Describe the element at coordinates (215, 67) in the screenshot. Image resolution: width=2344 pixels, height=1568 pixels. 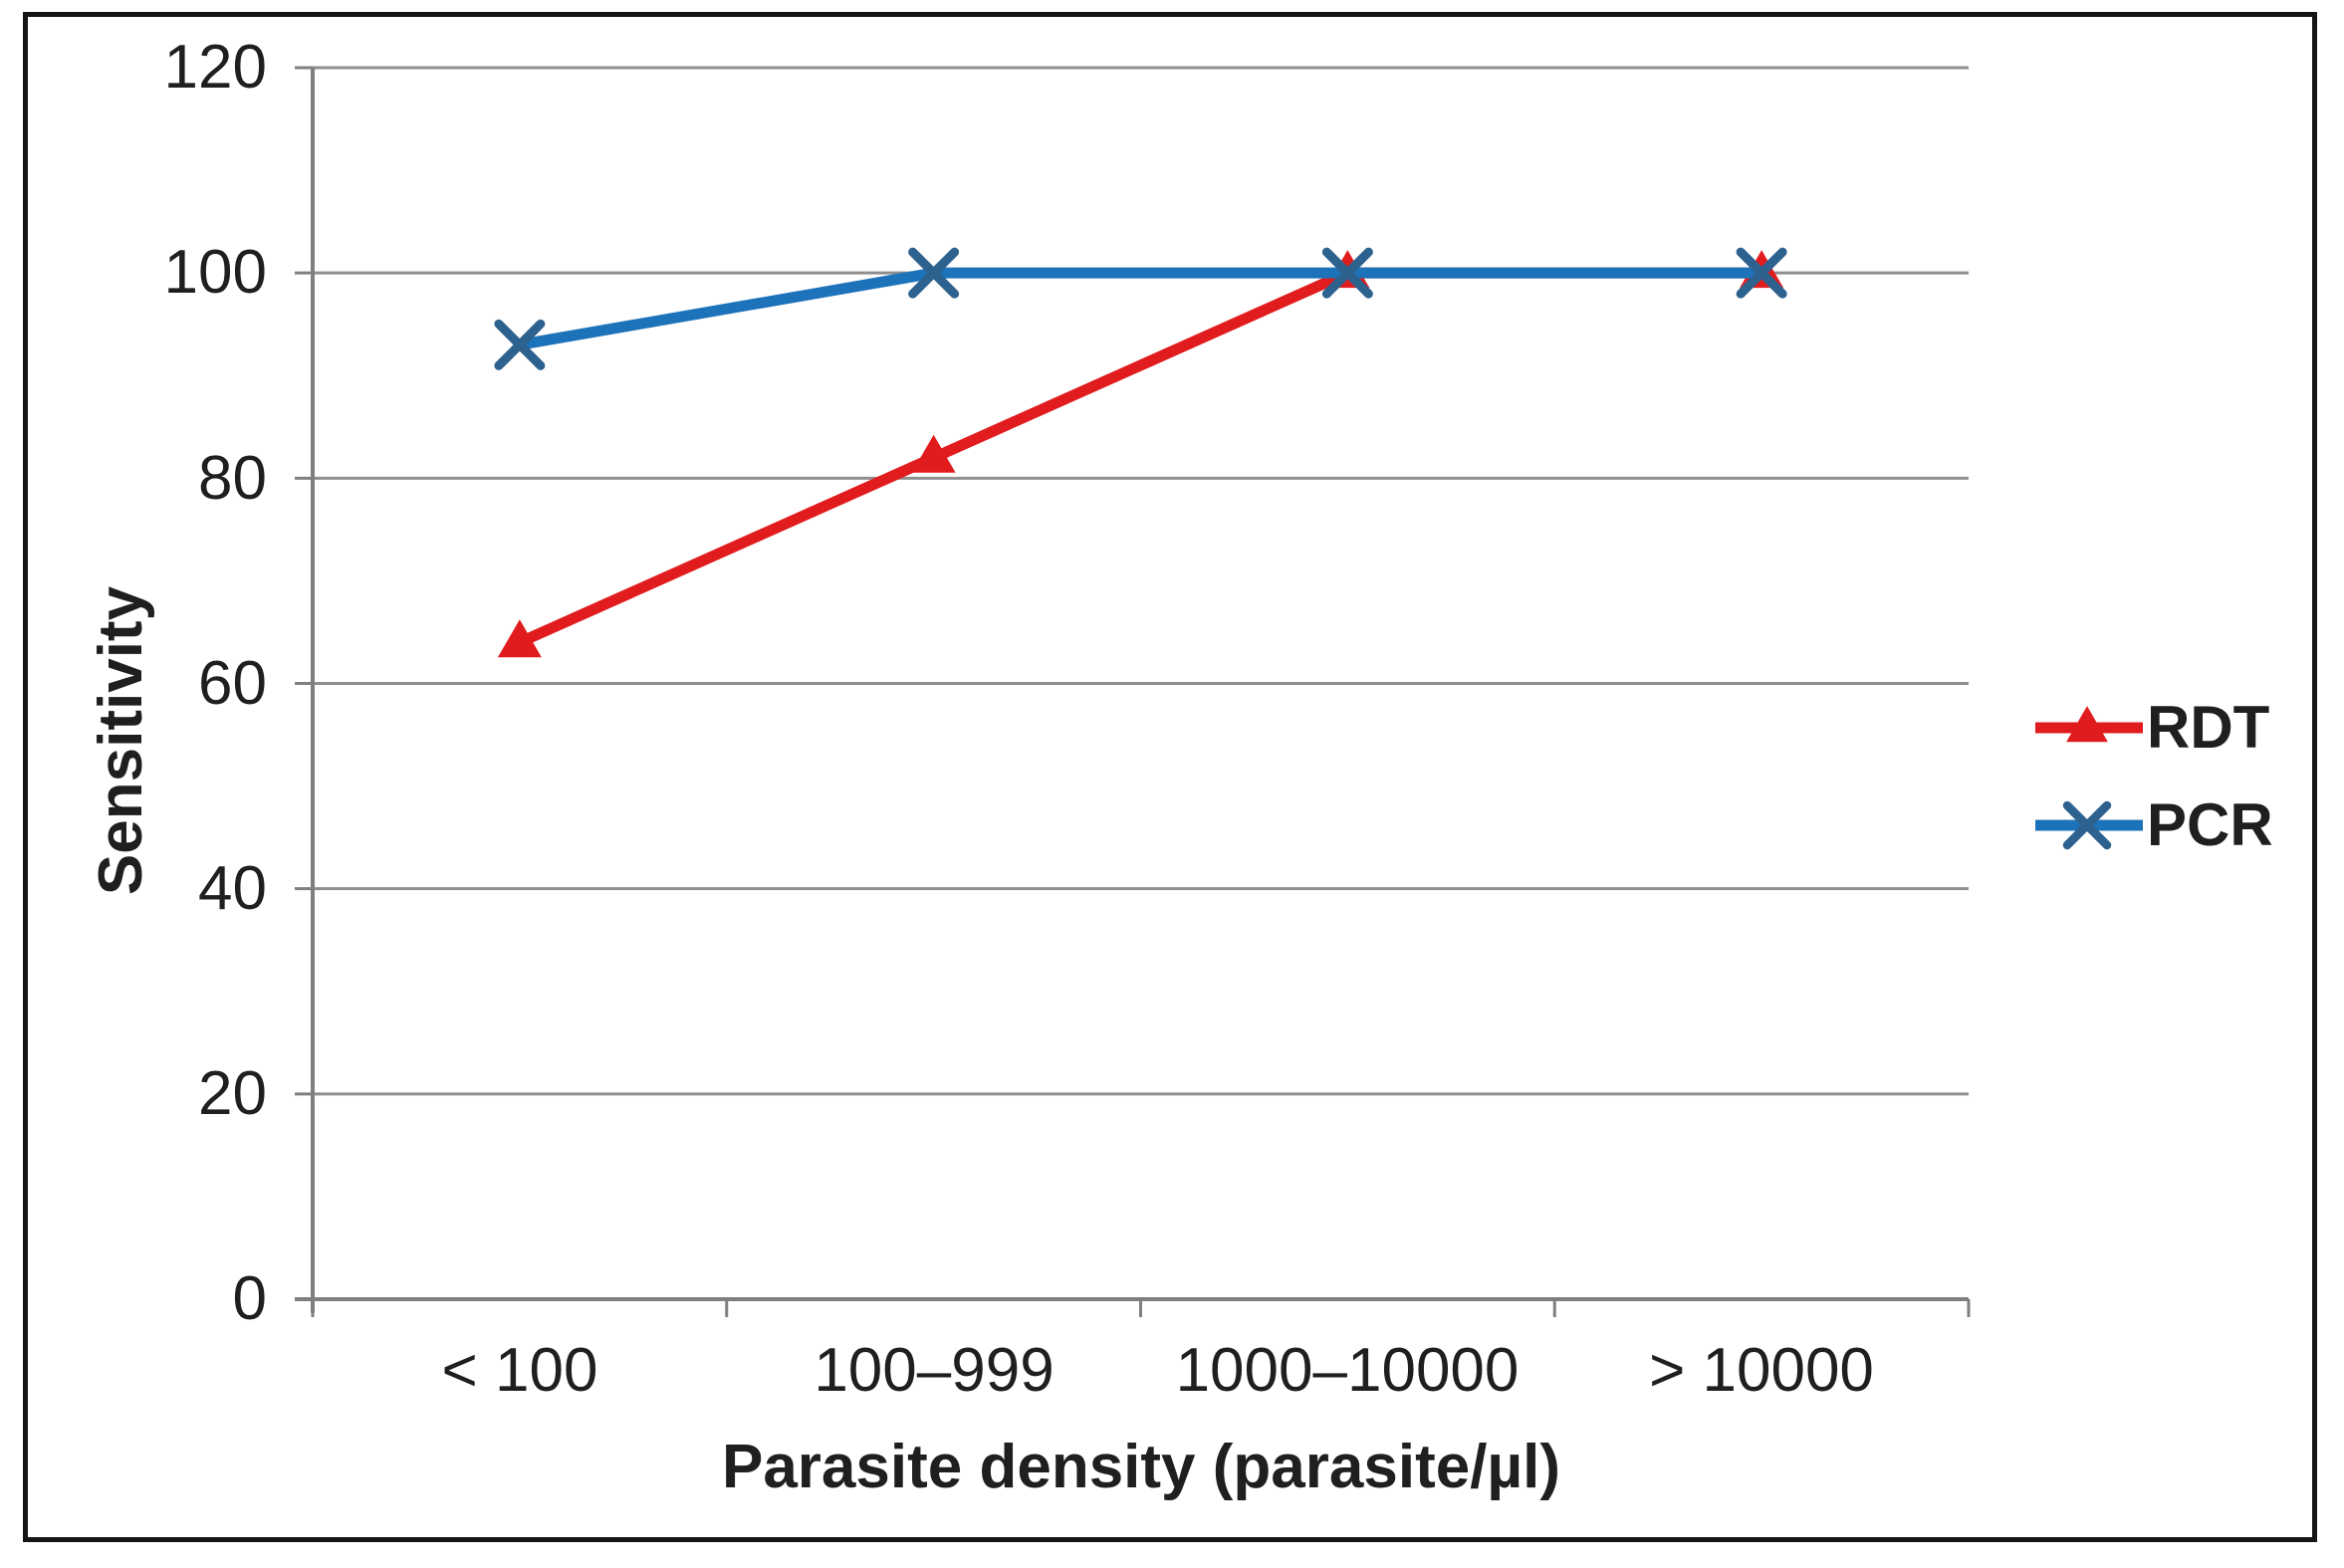
I see `y-axis-tick-label: 120` at that location.